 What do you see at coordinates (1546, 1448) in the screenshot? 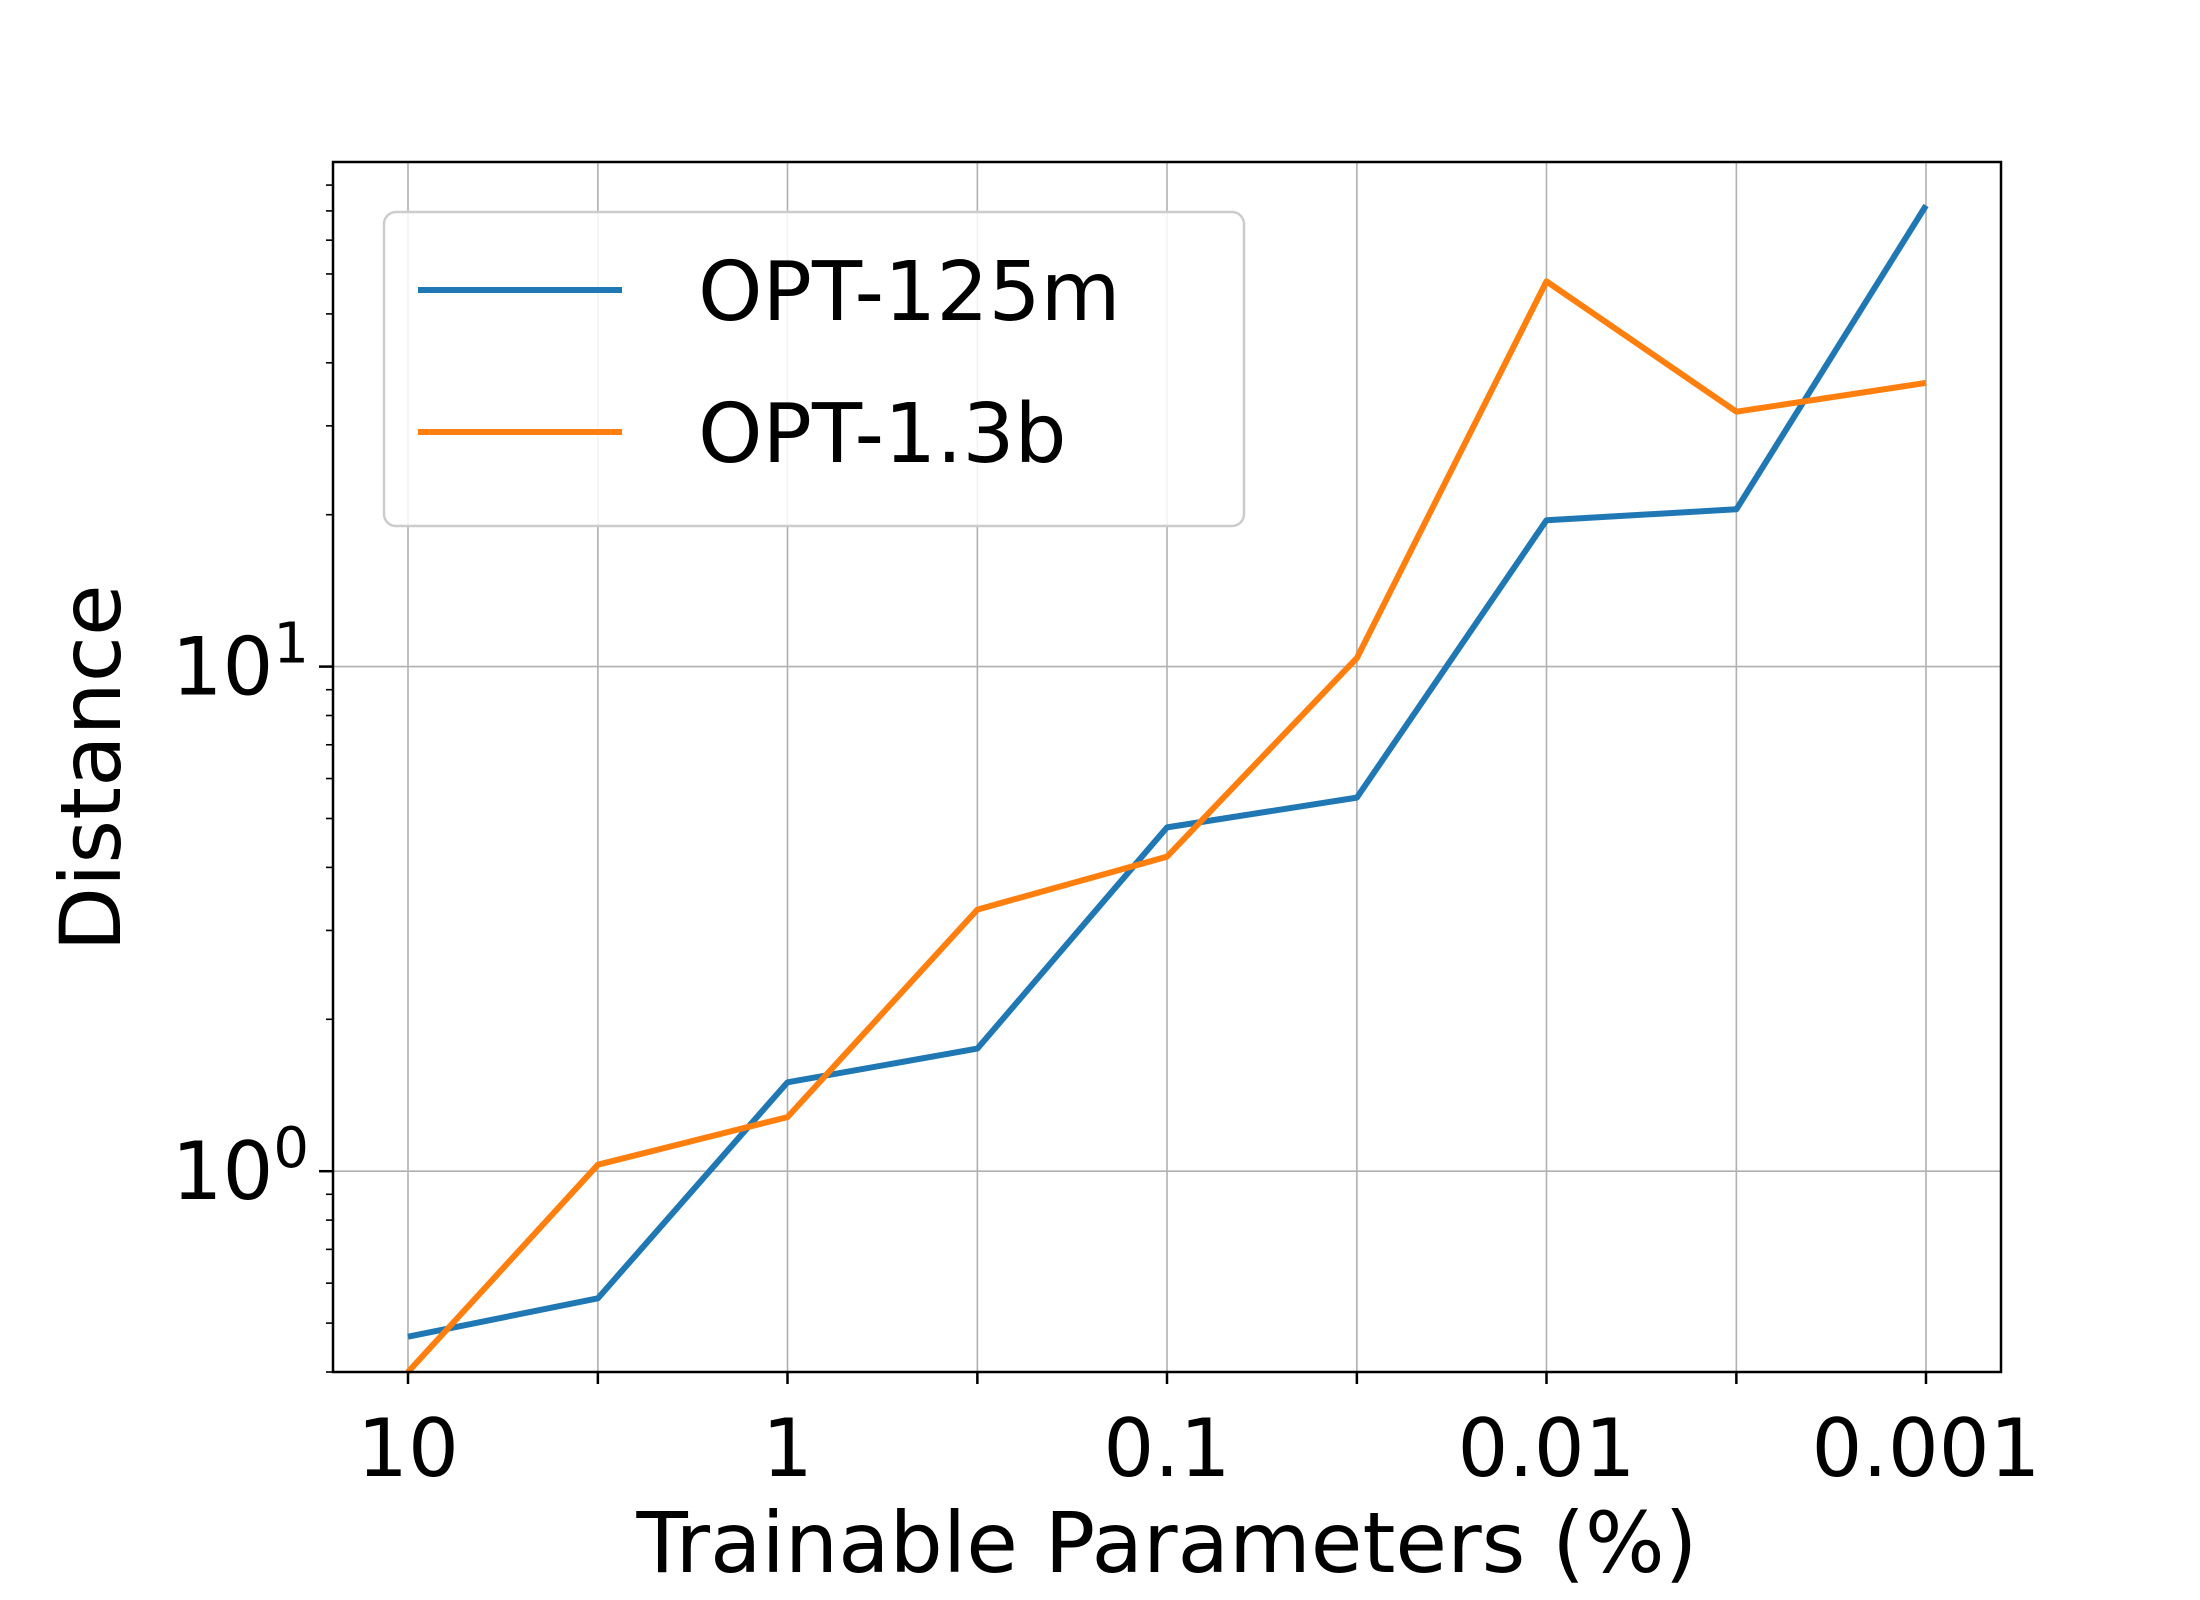
I see `x-tick-label: 0.01` at bounding box center [1546, 1448].